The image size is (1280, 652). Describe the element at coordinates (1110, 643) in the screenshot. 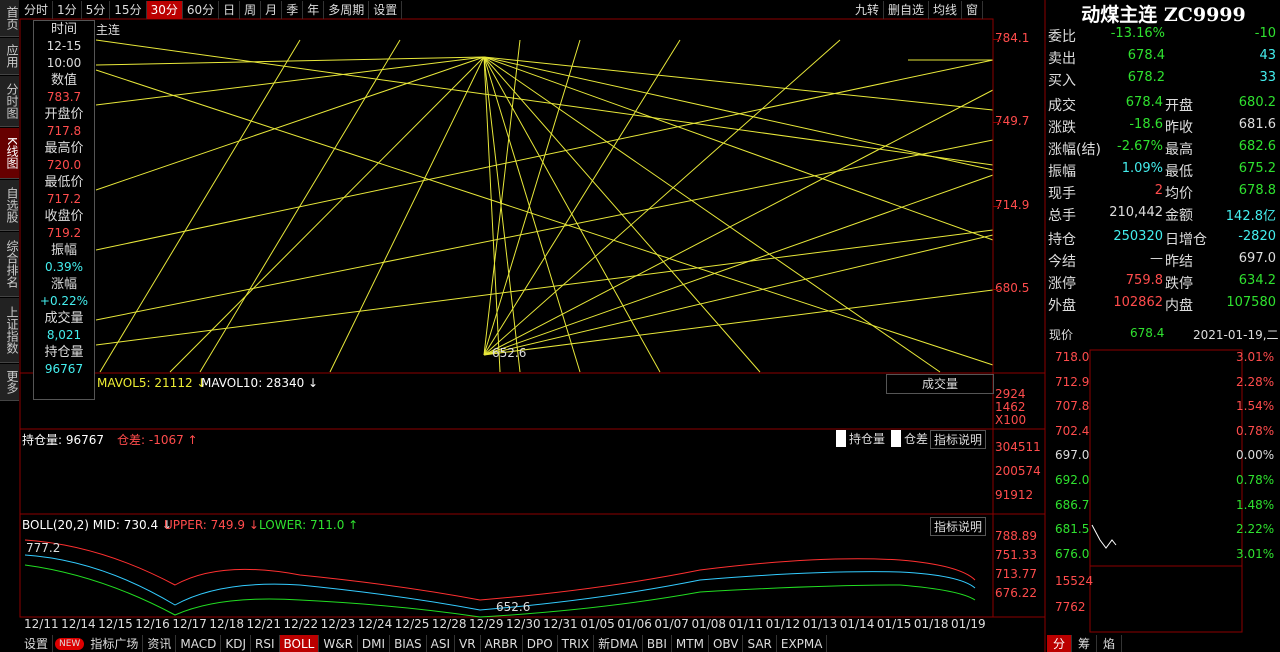

I see `mini-tab: 焰` at that location.